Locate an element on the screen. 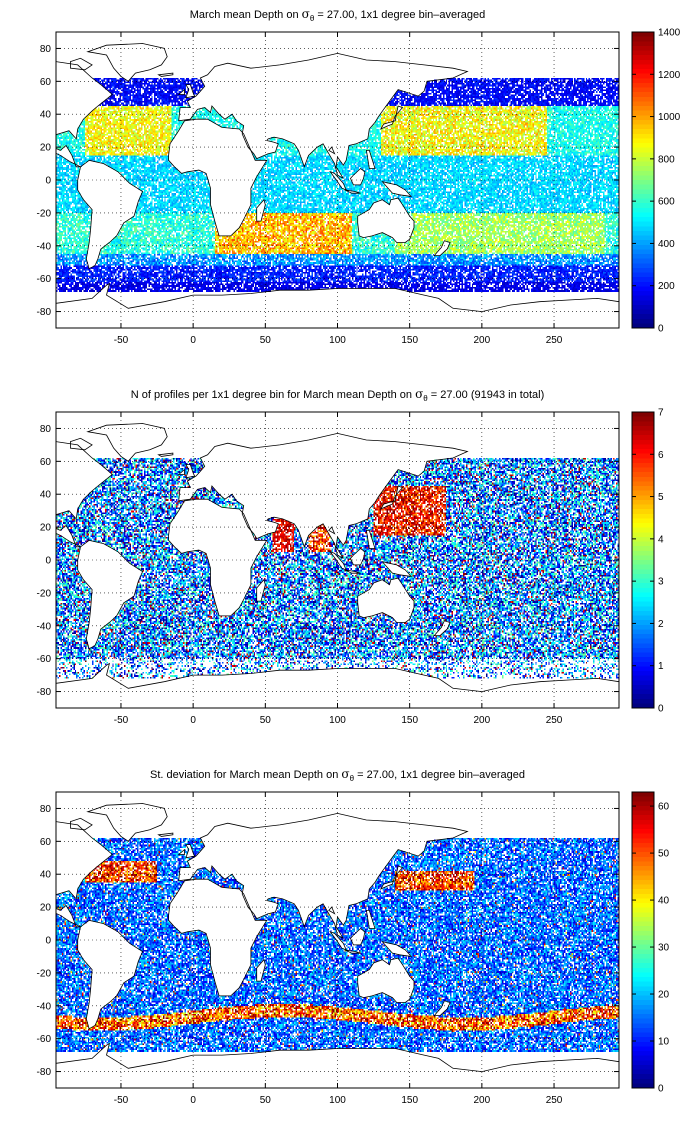 Image resolution: width=696 pixels, height=1140 pixels. colorbar-tick-label: 1200 is located at coordinates (669, 75).